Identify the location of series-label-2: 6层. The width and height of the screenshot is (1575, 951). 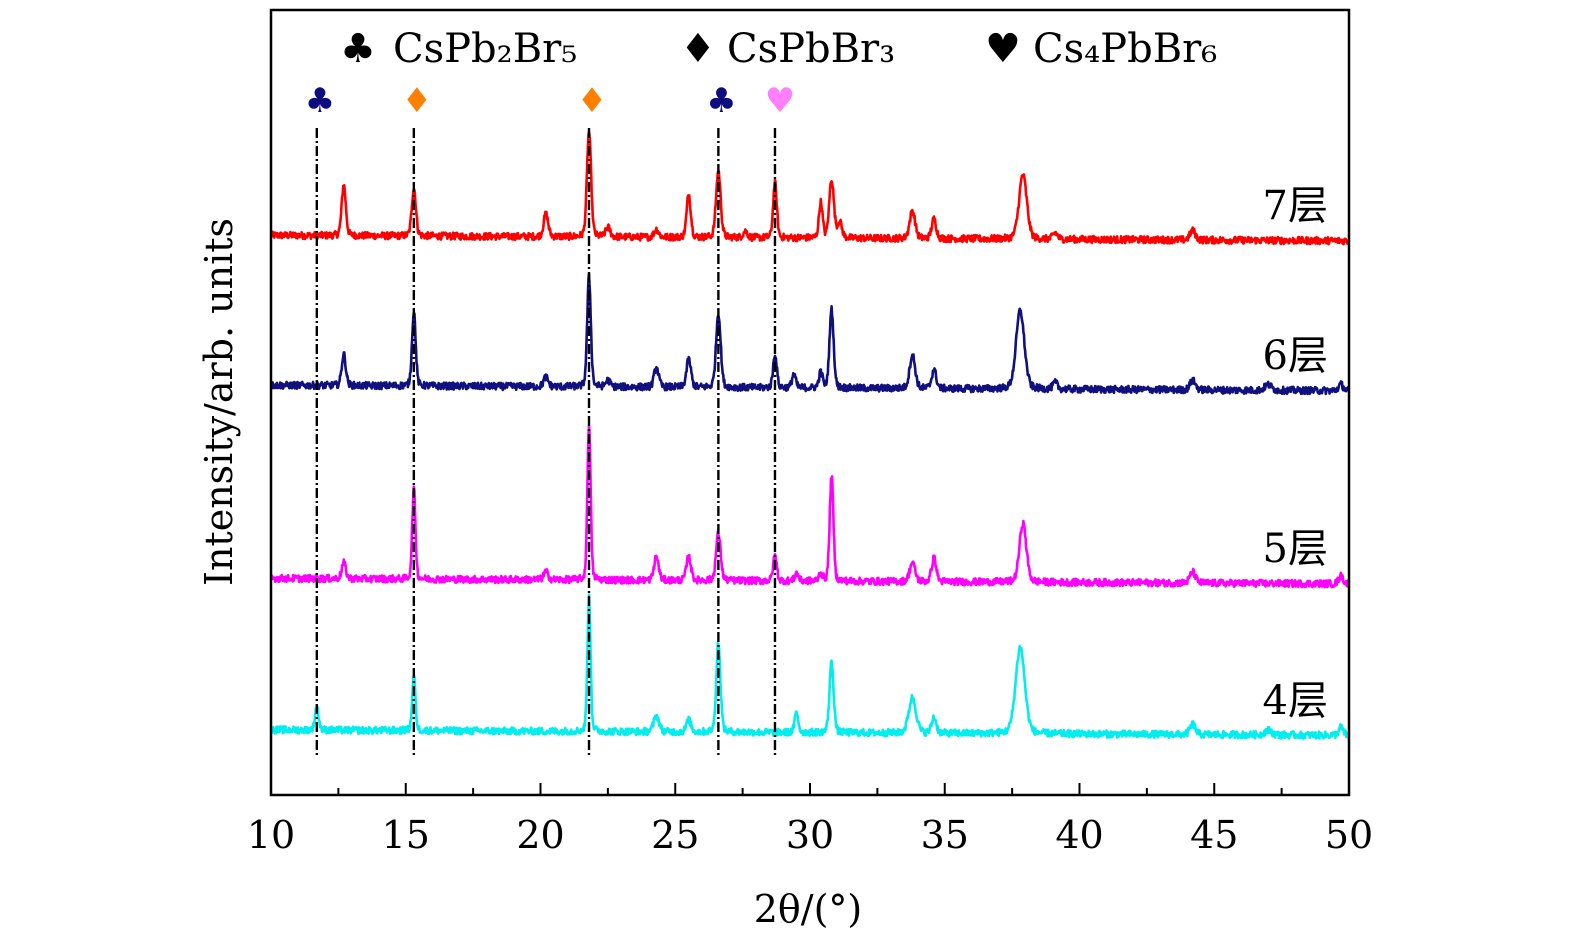
(1295, 356).